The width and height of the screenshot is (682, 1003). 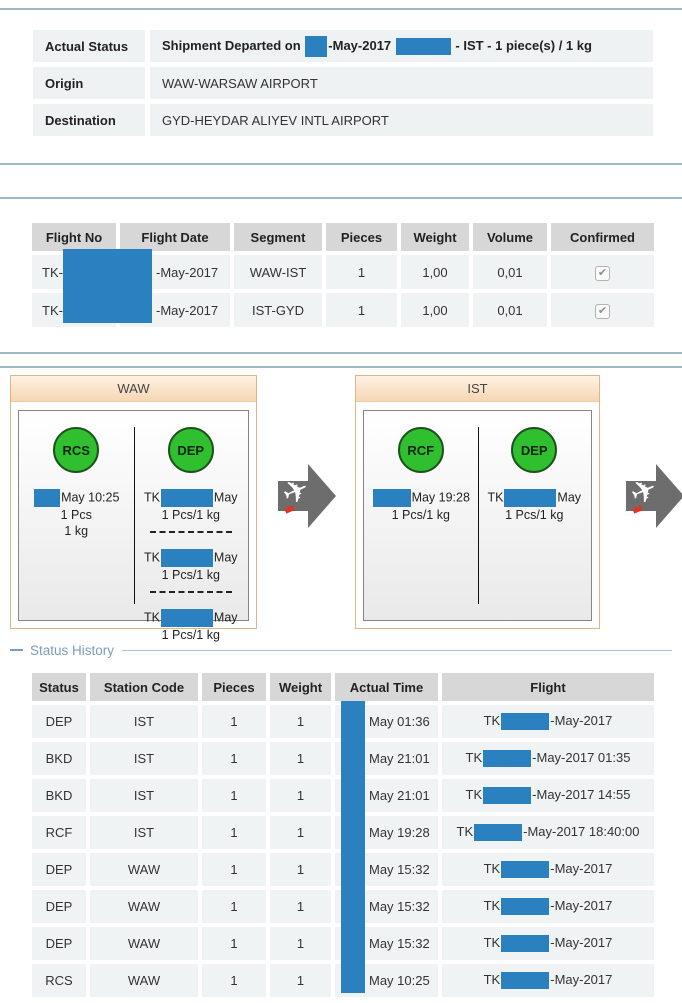 What do you see at coordinates (275, 120) in the screenshot?
I see `text: GYD-HEYDAR ALIYEV INTL AIRPORT` at bounding box center [275, 120].